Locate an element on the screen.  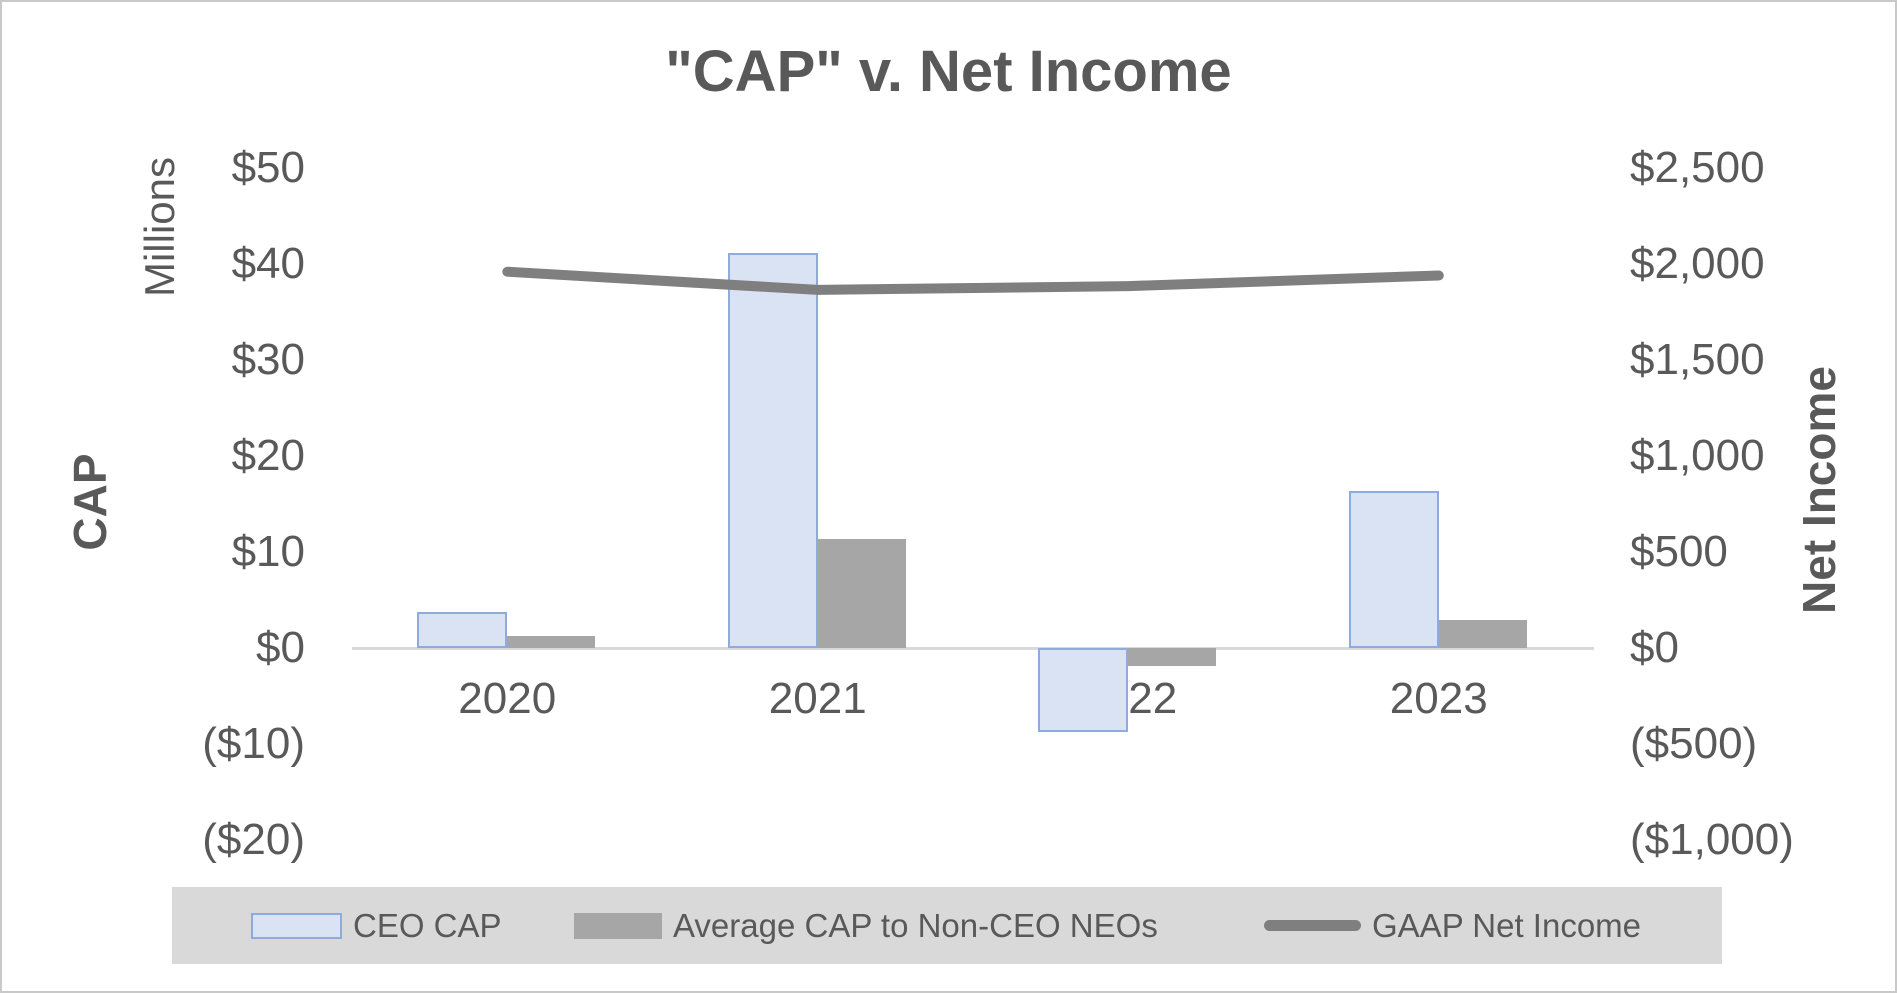
legend-label-net-income: GAAP Net Income is located at coordinates (1507, 925).